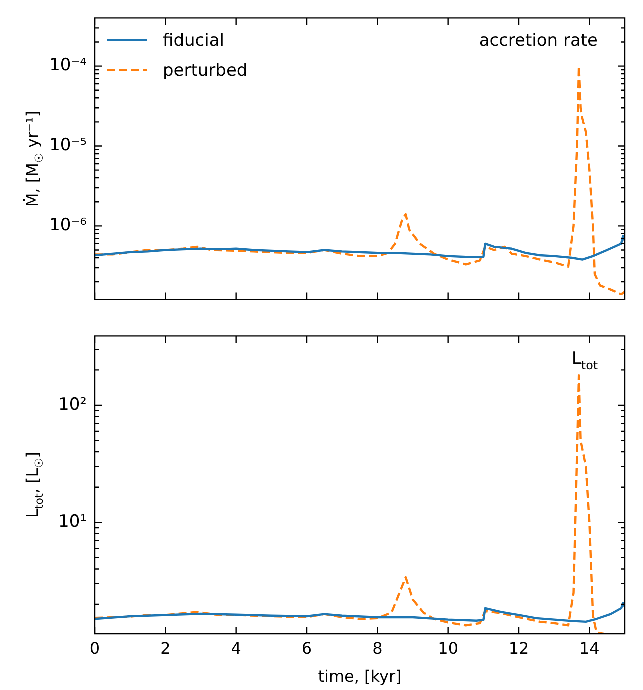  I want to click on y-tick-label: 10², so click(72, 404).